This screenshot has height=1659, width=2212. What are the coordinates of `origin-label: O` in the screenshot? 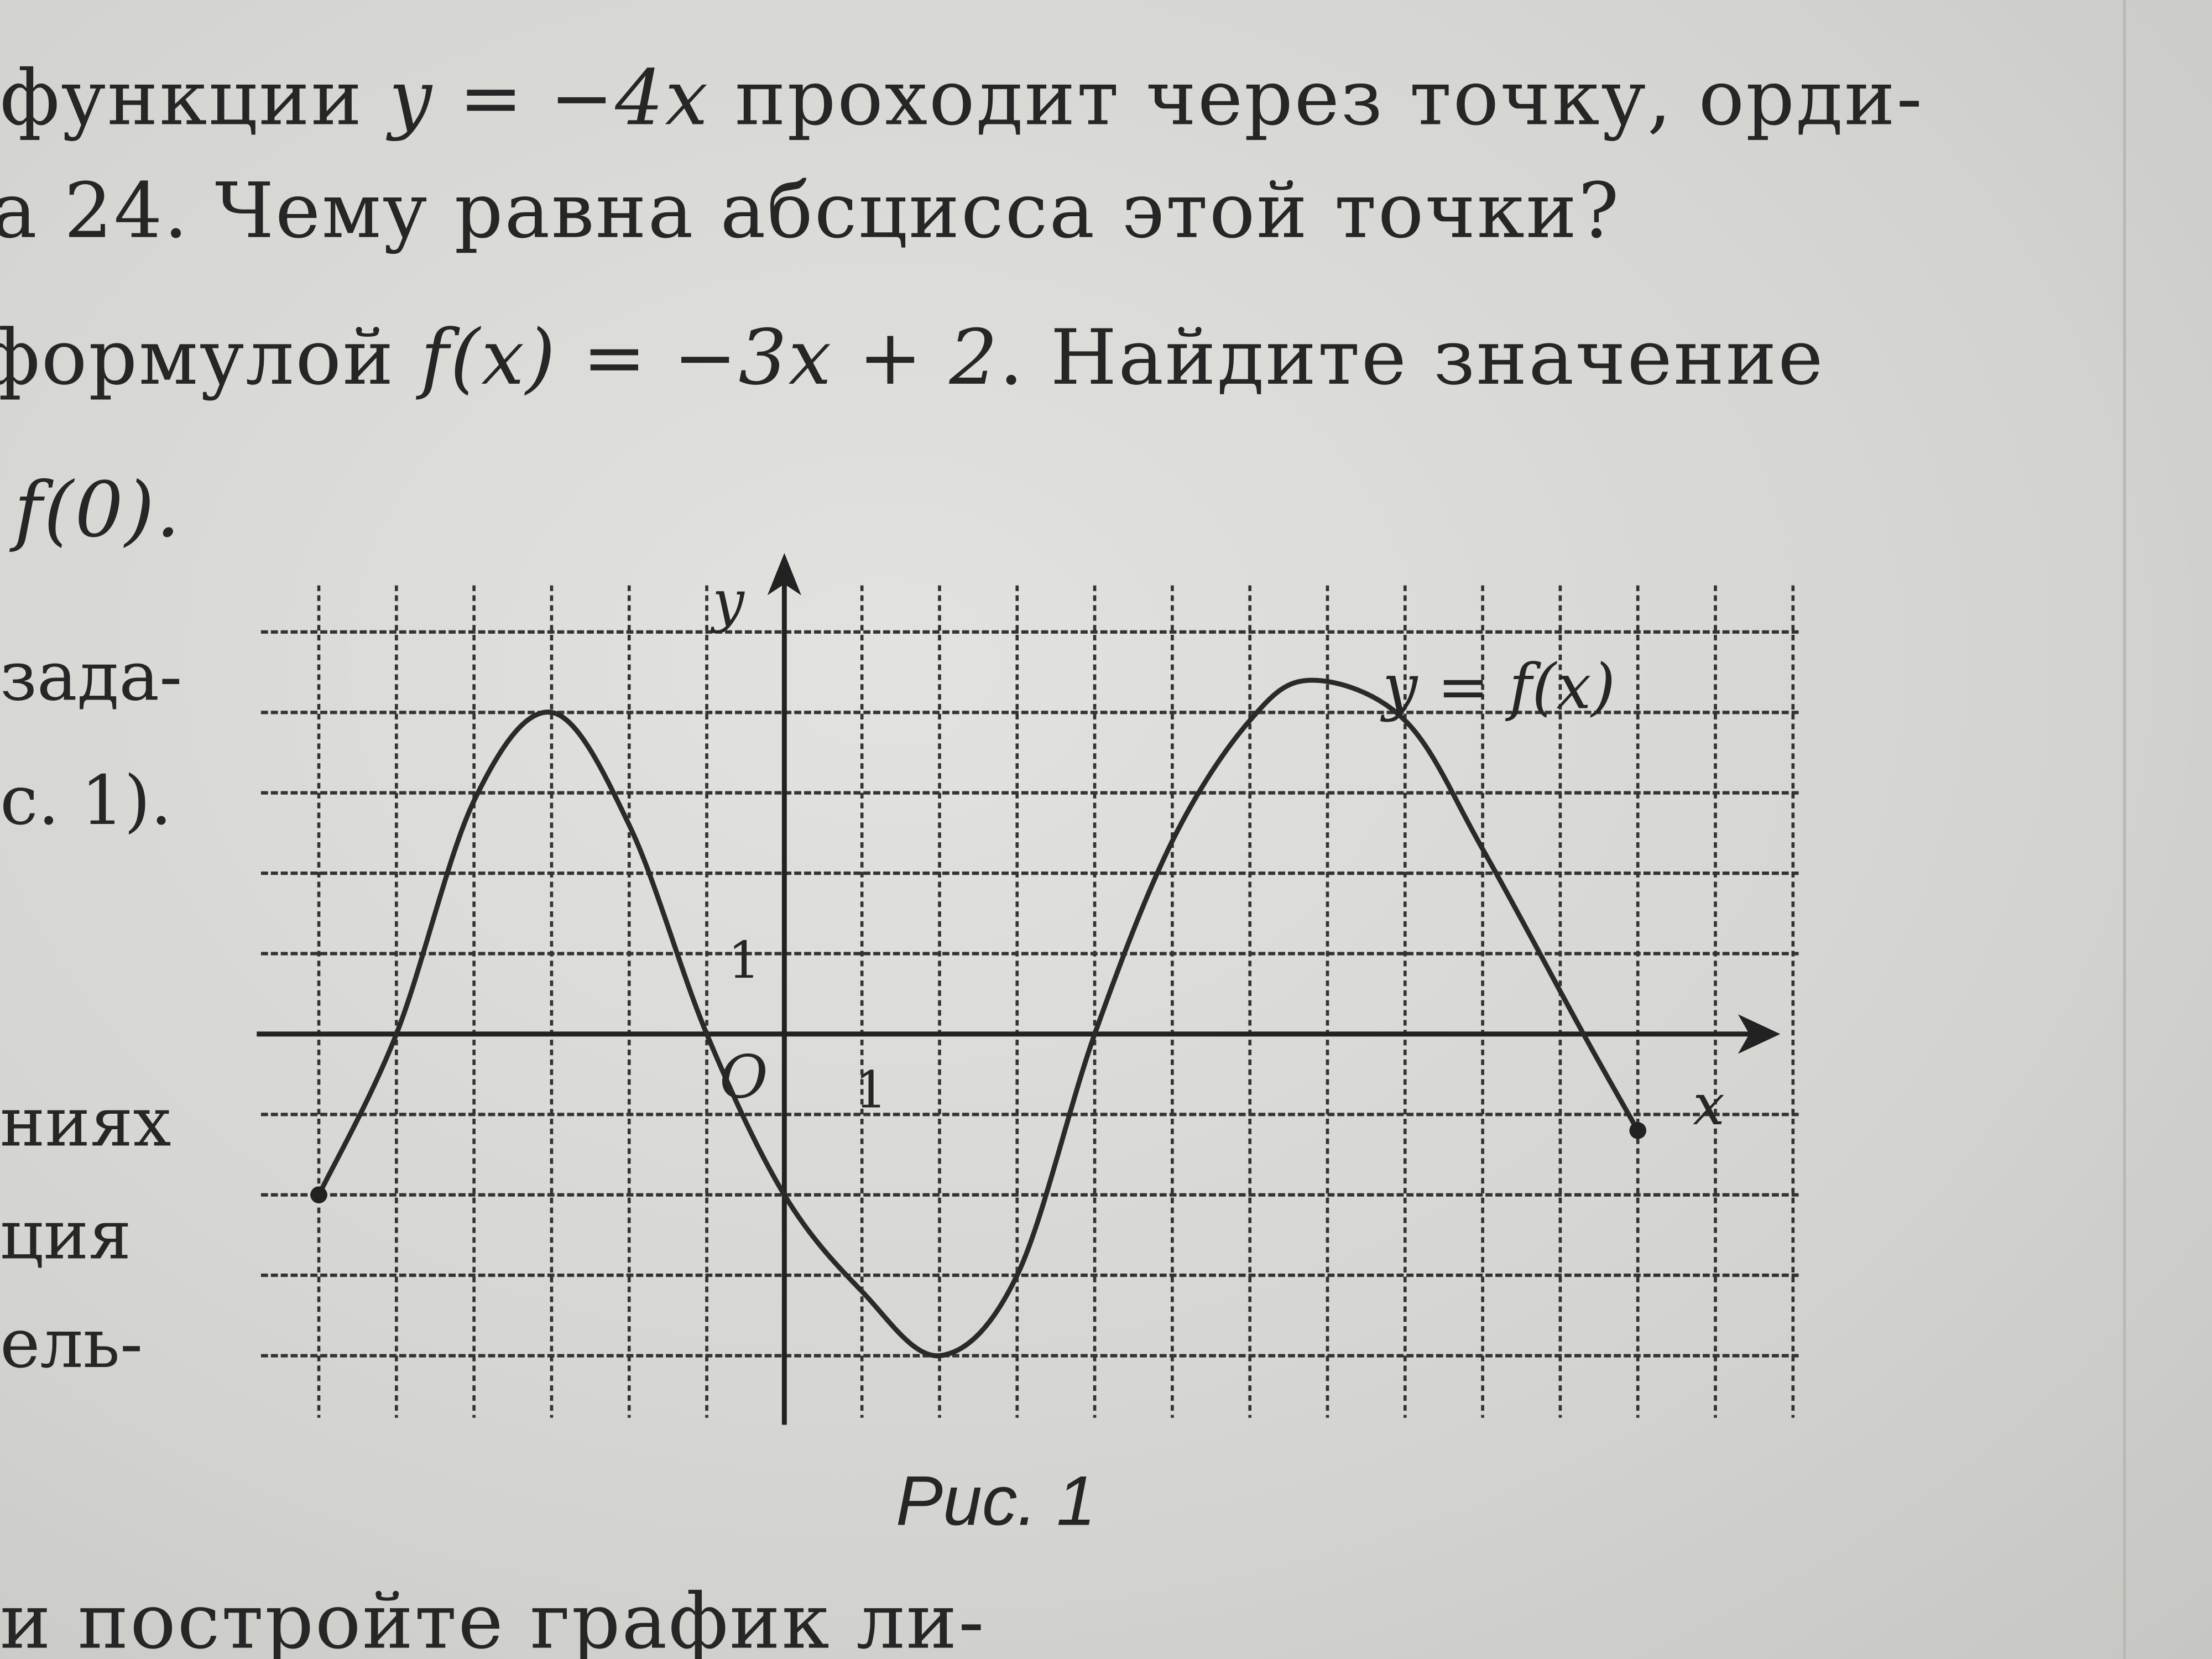 It's located at (744, 1078).